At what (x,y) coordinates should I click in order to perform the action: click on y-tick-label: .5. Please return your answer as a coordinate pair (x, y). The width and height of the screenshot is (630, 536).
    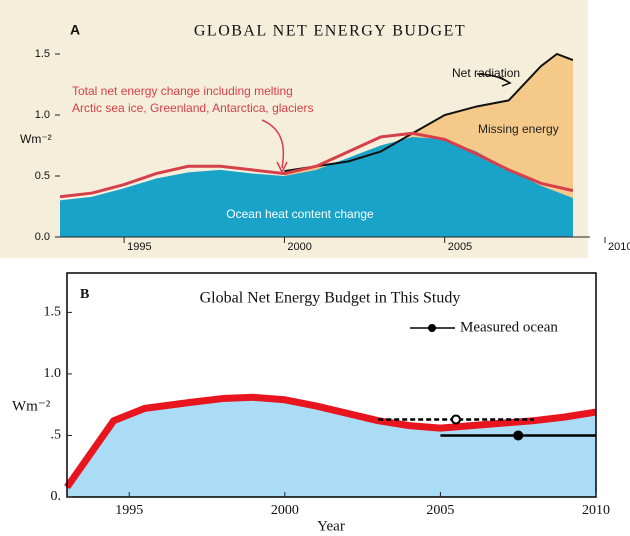
    Looking at the image, I should click on (56, 435).